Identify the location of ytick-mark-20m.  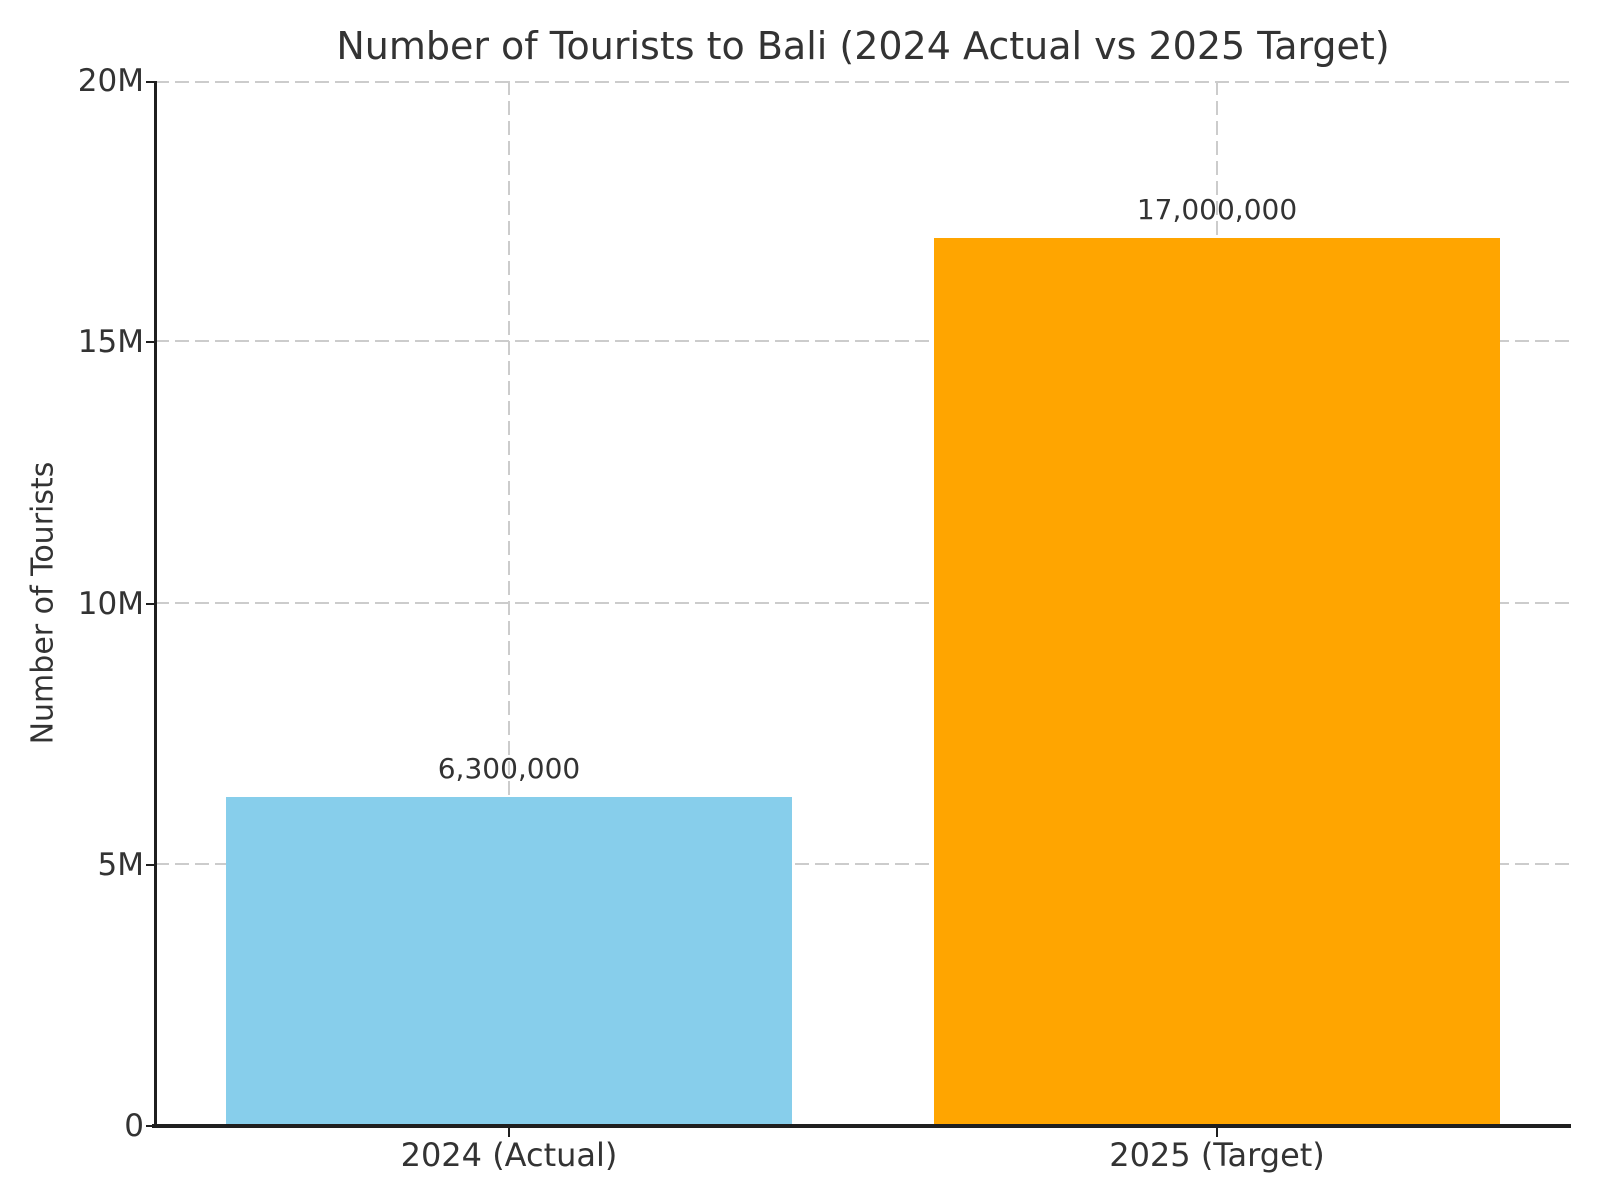
(150, 82).